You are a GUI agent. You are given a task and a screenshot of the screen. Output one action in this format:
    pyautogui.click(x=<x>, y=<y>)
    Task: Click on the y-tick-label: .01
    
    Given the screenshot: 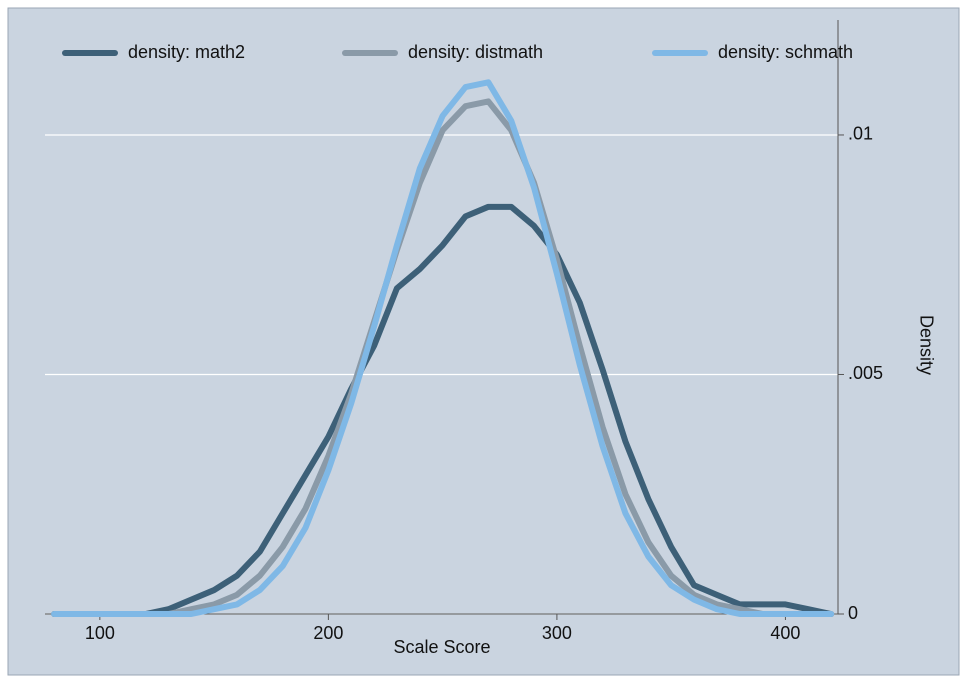 What is the action you would take?
    pyautogui.click(x=860, y=134)
    